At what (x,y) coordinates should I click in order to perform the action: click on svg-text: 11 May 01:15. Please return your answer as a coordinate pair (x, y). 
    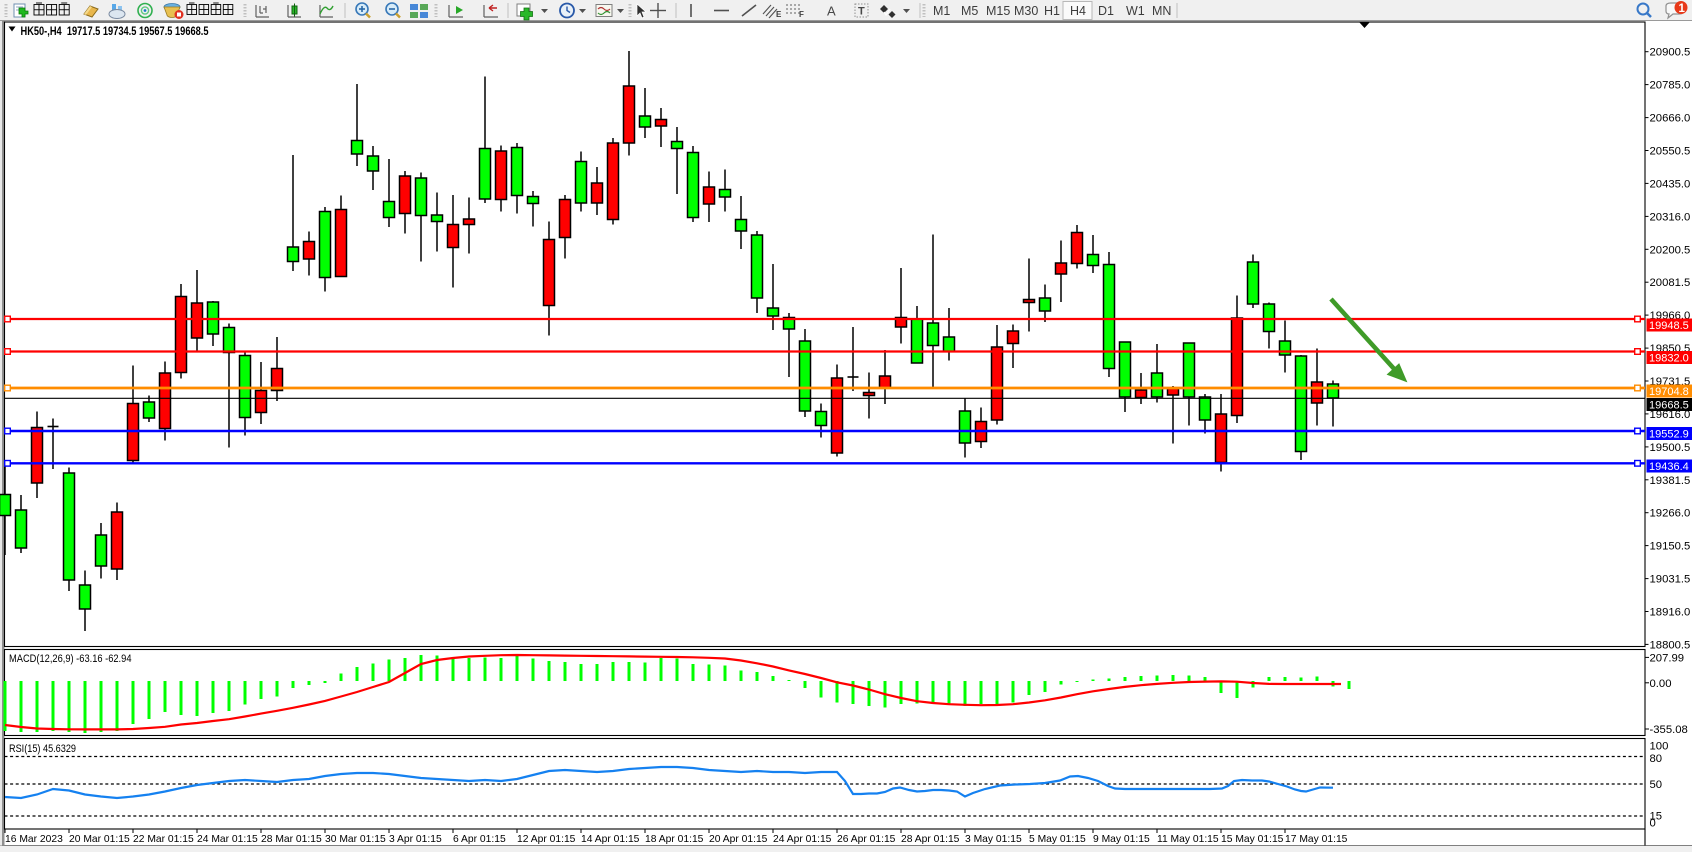
    Looking at the image, I should click on (1188, 839).